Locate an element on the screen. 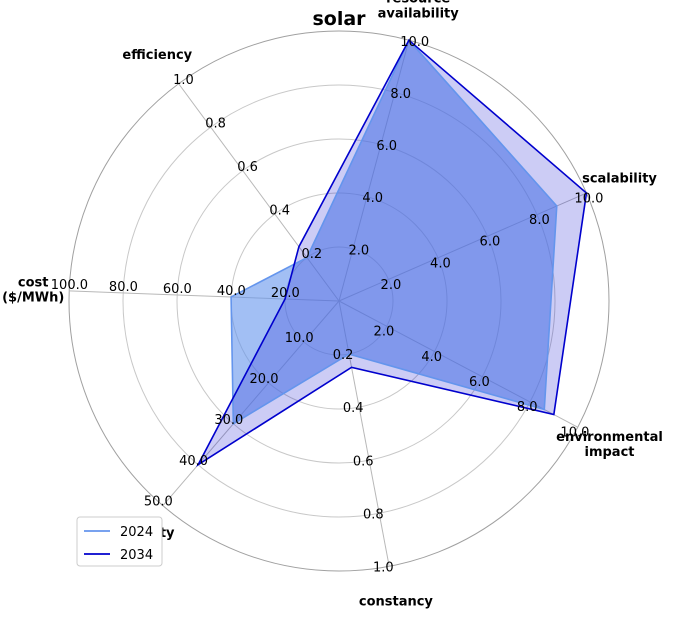 The height and width of the screenshot is (618, 694). axis-label-5: cost ($/MWh) is located at coordinates (33, 291).